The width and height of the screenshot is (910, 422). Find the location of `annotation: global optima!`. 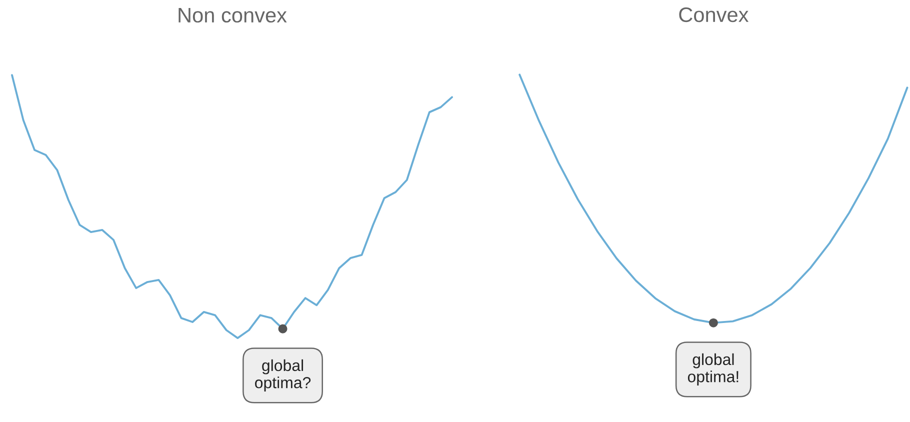

annotation: global optima! is located at coordinates (713, 369).